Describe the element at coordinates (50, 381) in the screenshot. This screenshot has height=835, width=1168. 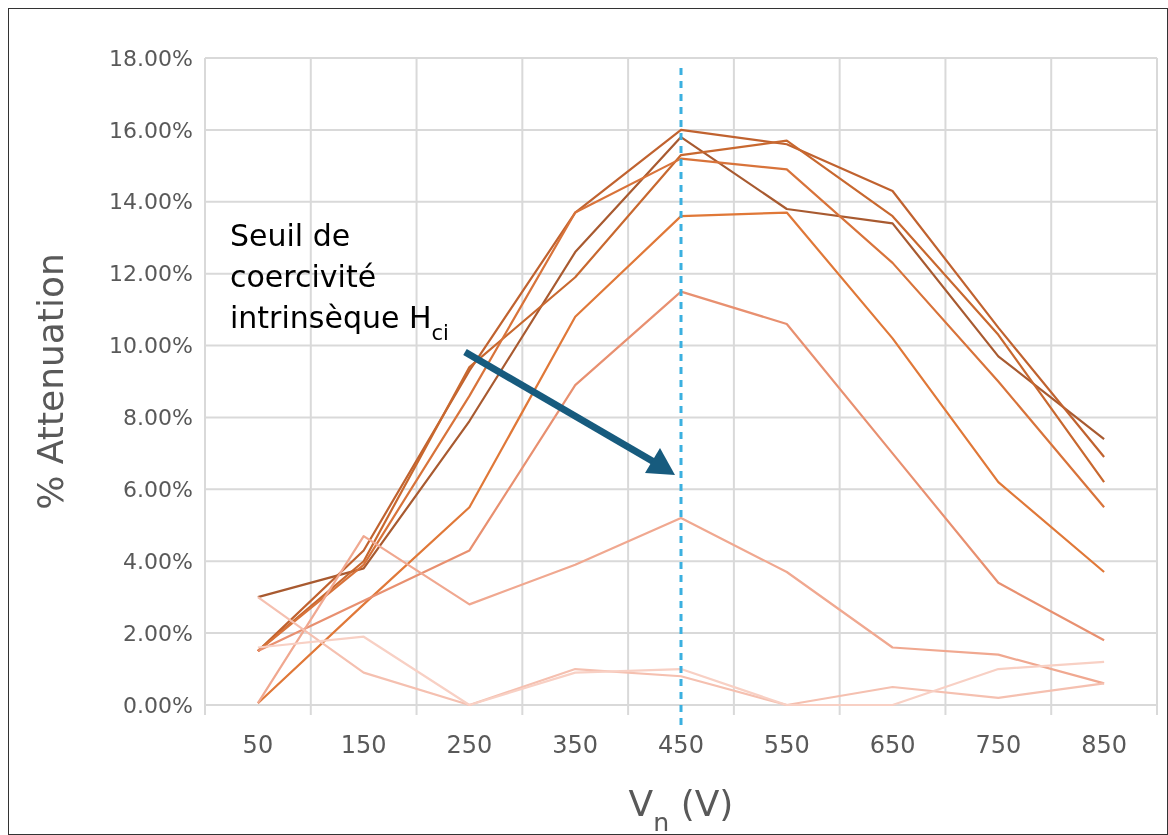
I see `y-axis-title: % Attenuation` at that location.